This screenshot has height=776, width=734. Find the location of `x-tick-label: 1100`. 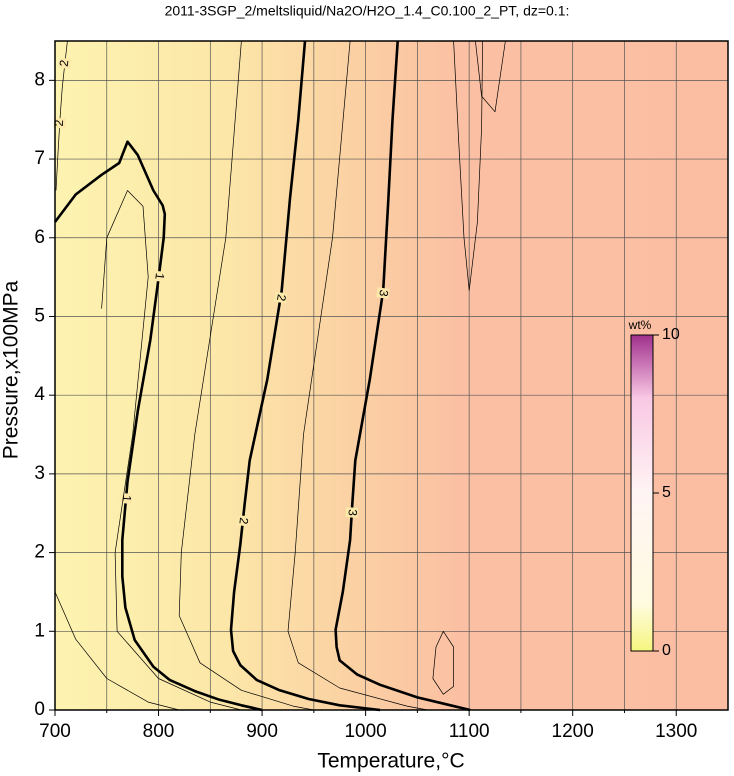

x-tick-label: 1100 is located at coordinates (469, 731).